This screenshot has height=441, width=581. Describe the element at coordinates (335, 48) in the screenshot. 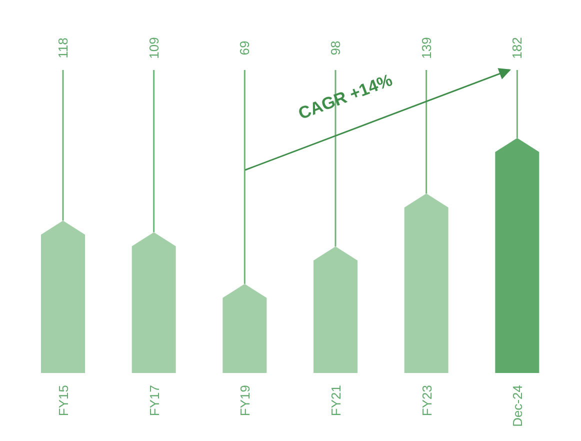

I see `data-label: 98` at that location.